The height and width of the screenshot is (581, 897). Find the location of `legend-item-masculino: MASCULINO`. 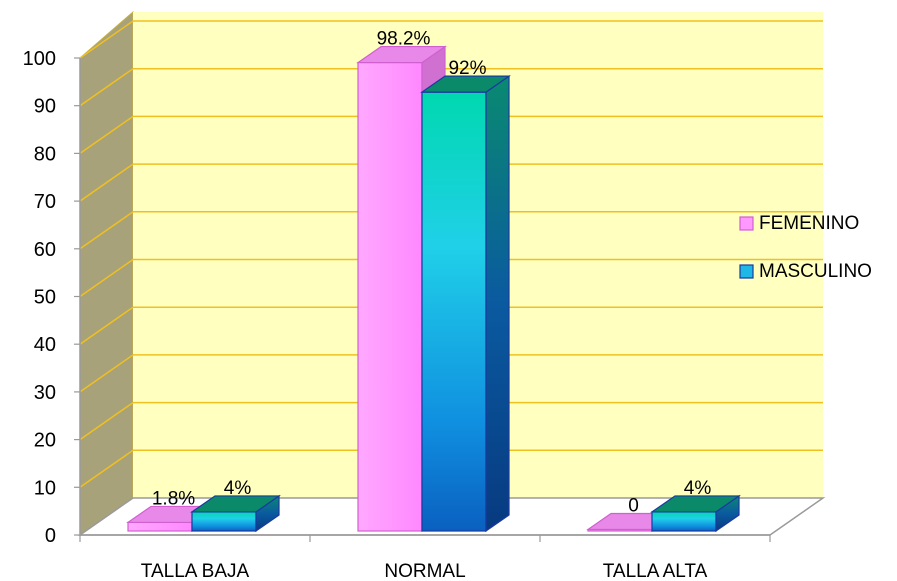

legend-item-masculino: MASCULINO is located at coordinates (805, 271).